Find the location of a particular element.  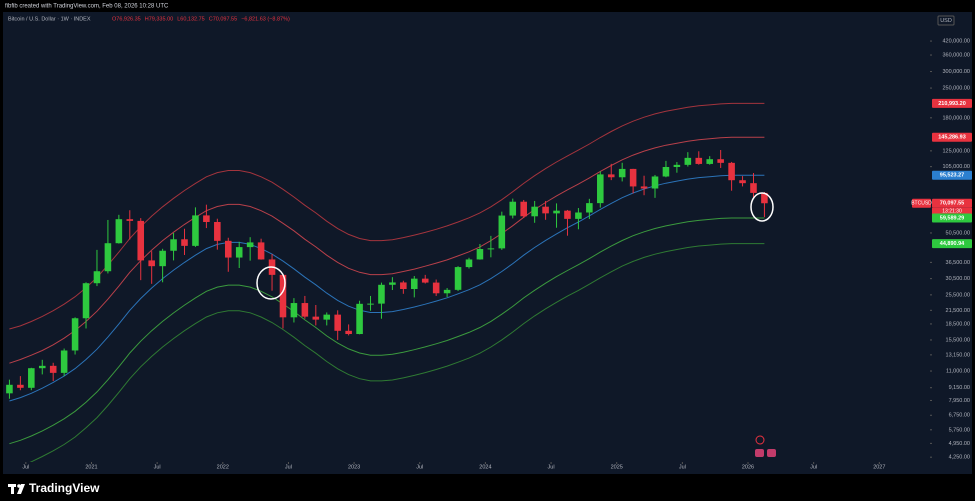

x-tick-label: 2025 is located at coordinates (617, 467).